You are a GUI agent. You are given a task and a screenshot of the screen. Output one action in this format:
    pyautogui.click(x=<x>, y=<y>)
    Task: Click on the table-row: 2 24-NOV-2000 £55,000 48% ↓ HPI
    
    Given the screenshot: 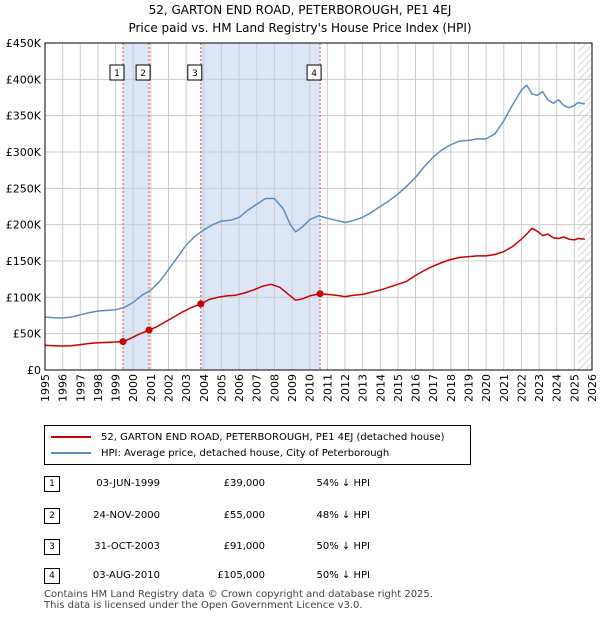 What is the action you would take?
    pyautogui.click(x=300, y=516)
    